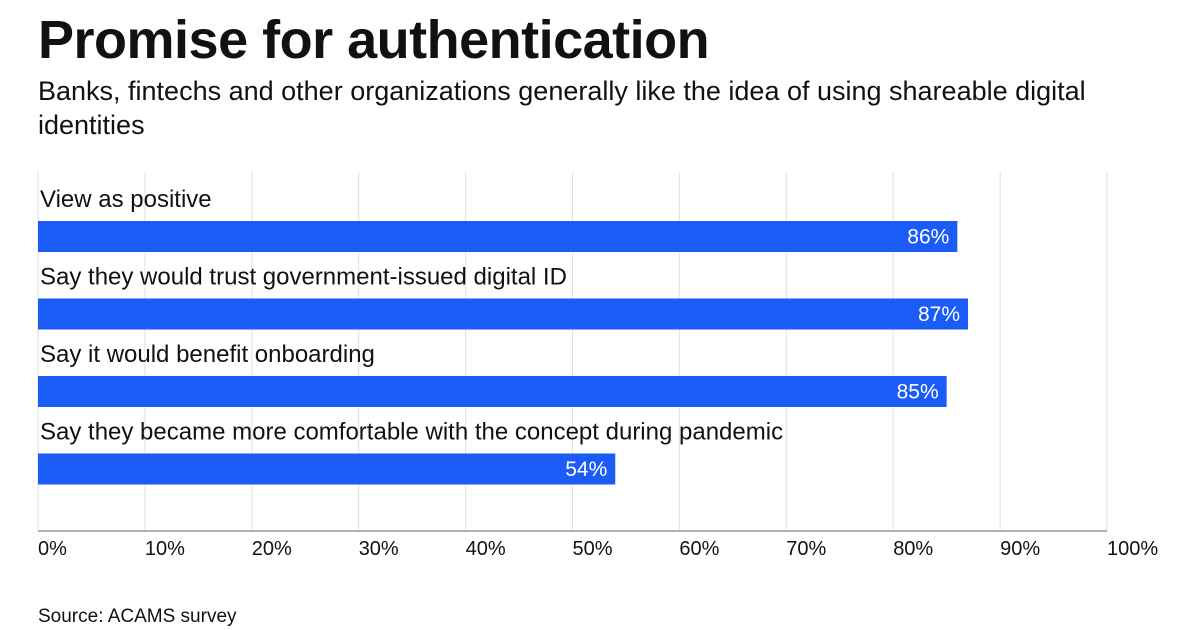 Image resolution: width=1200 pixels, height=630 pixels. What do you see at coordinates (586, 469) in the screenshot?
I see `value-label: 54%` at bounding box center [586, 469].